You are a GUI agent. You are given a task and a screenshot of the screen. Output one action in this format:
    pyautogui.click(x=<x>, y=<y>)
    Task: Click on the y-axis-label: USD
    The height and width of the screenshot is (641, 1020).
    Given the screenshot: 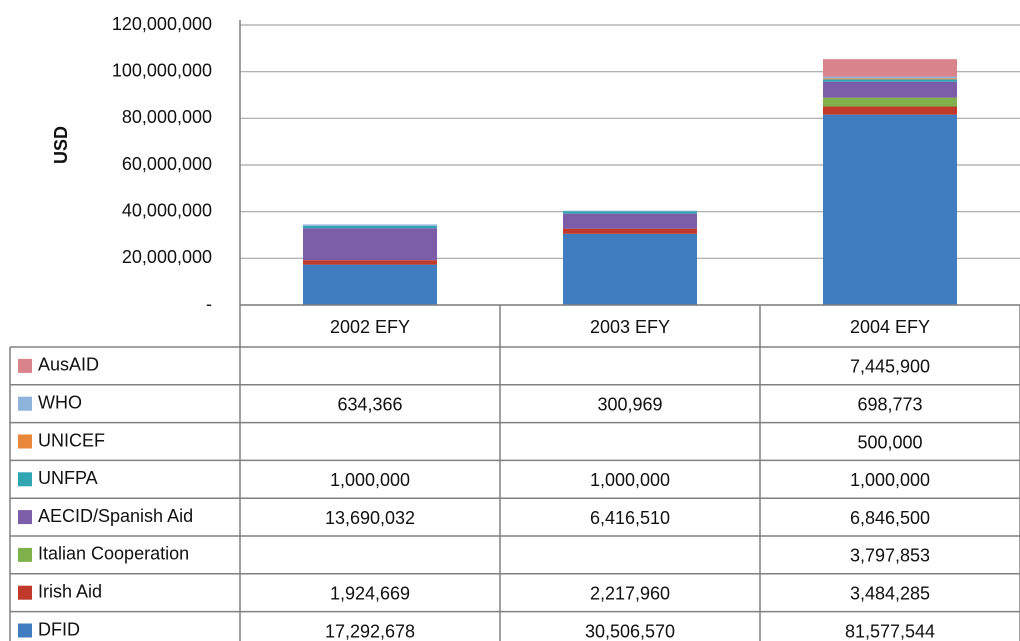 What is the action you would take?
    pyautogui.click(x=61, y=145)
    